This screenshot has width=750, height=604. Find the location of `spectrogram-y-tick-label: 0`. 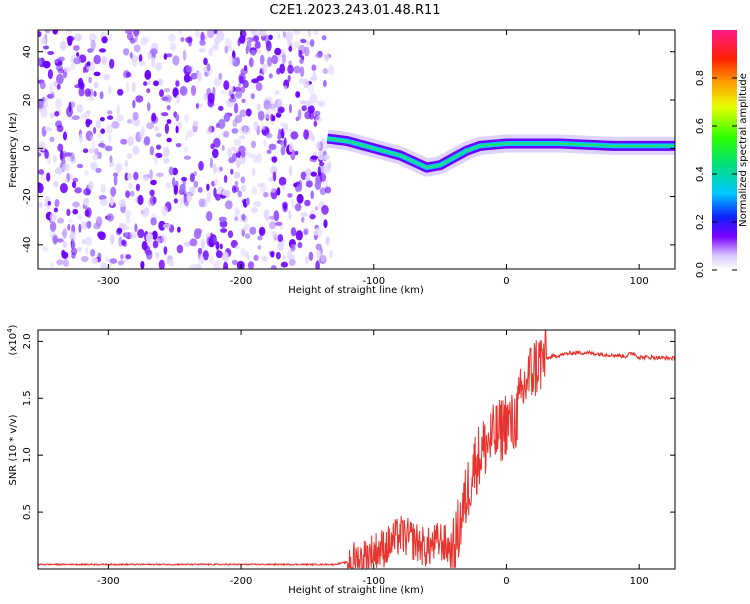

spectrogram-y-tick-label: 0 is located at coordinates (27, 148).